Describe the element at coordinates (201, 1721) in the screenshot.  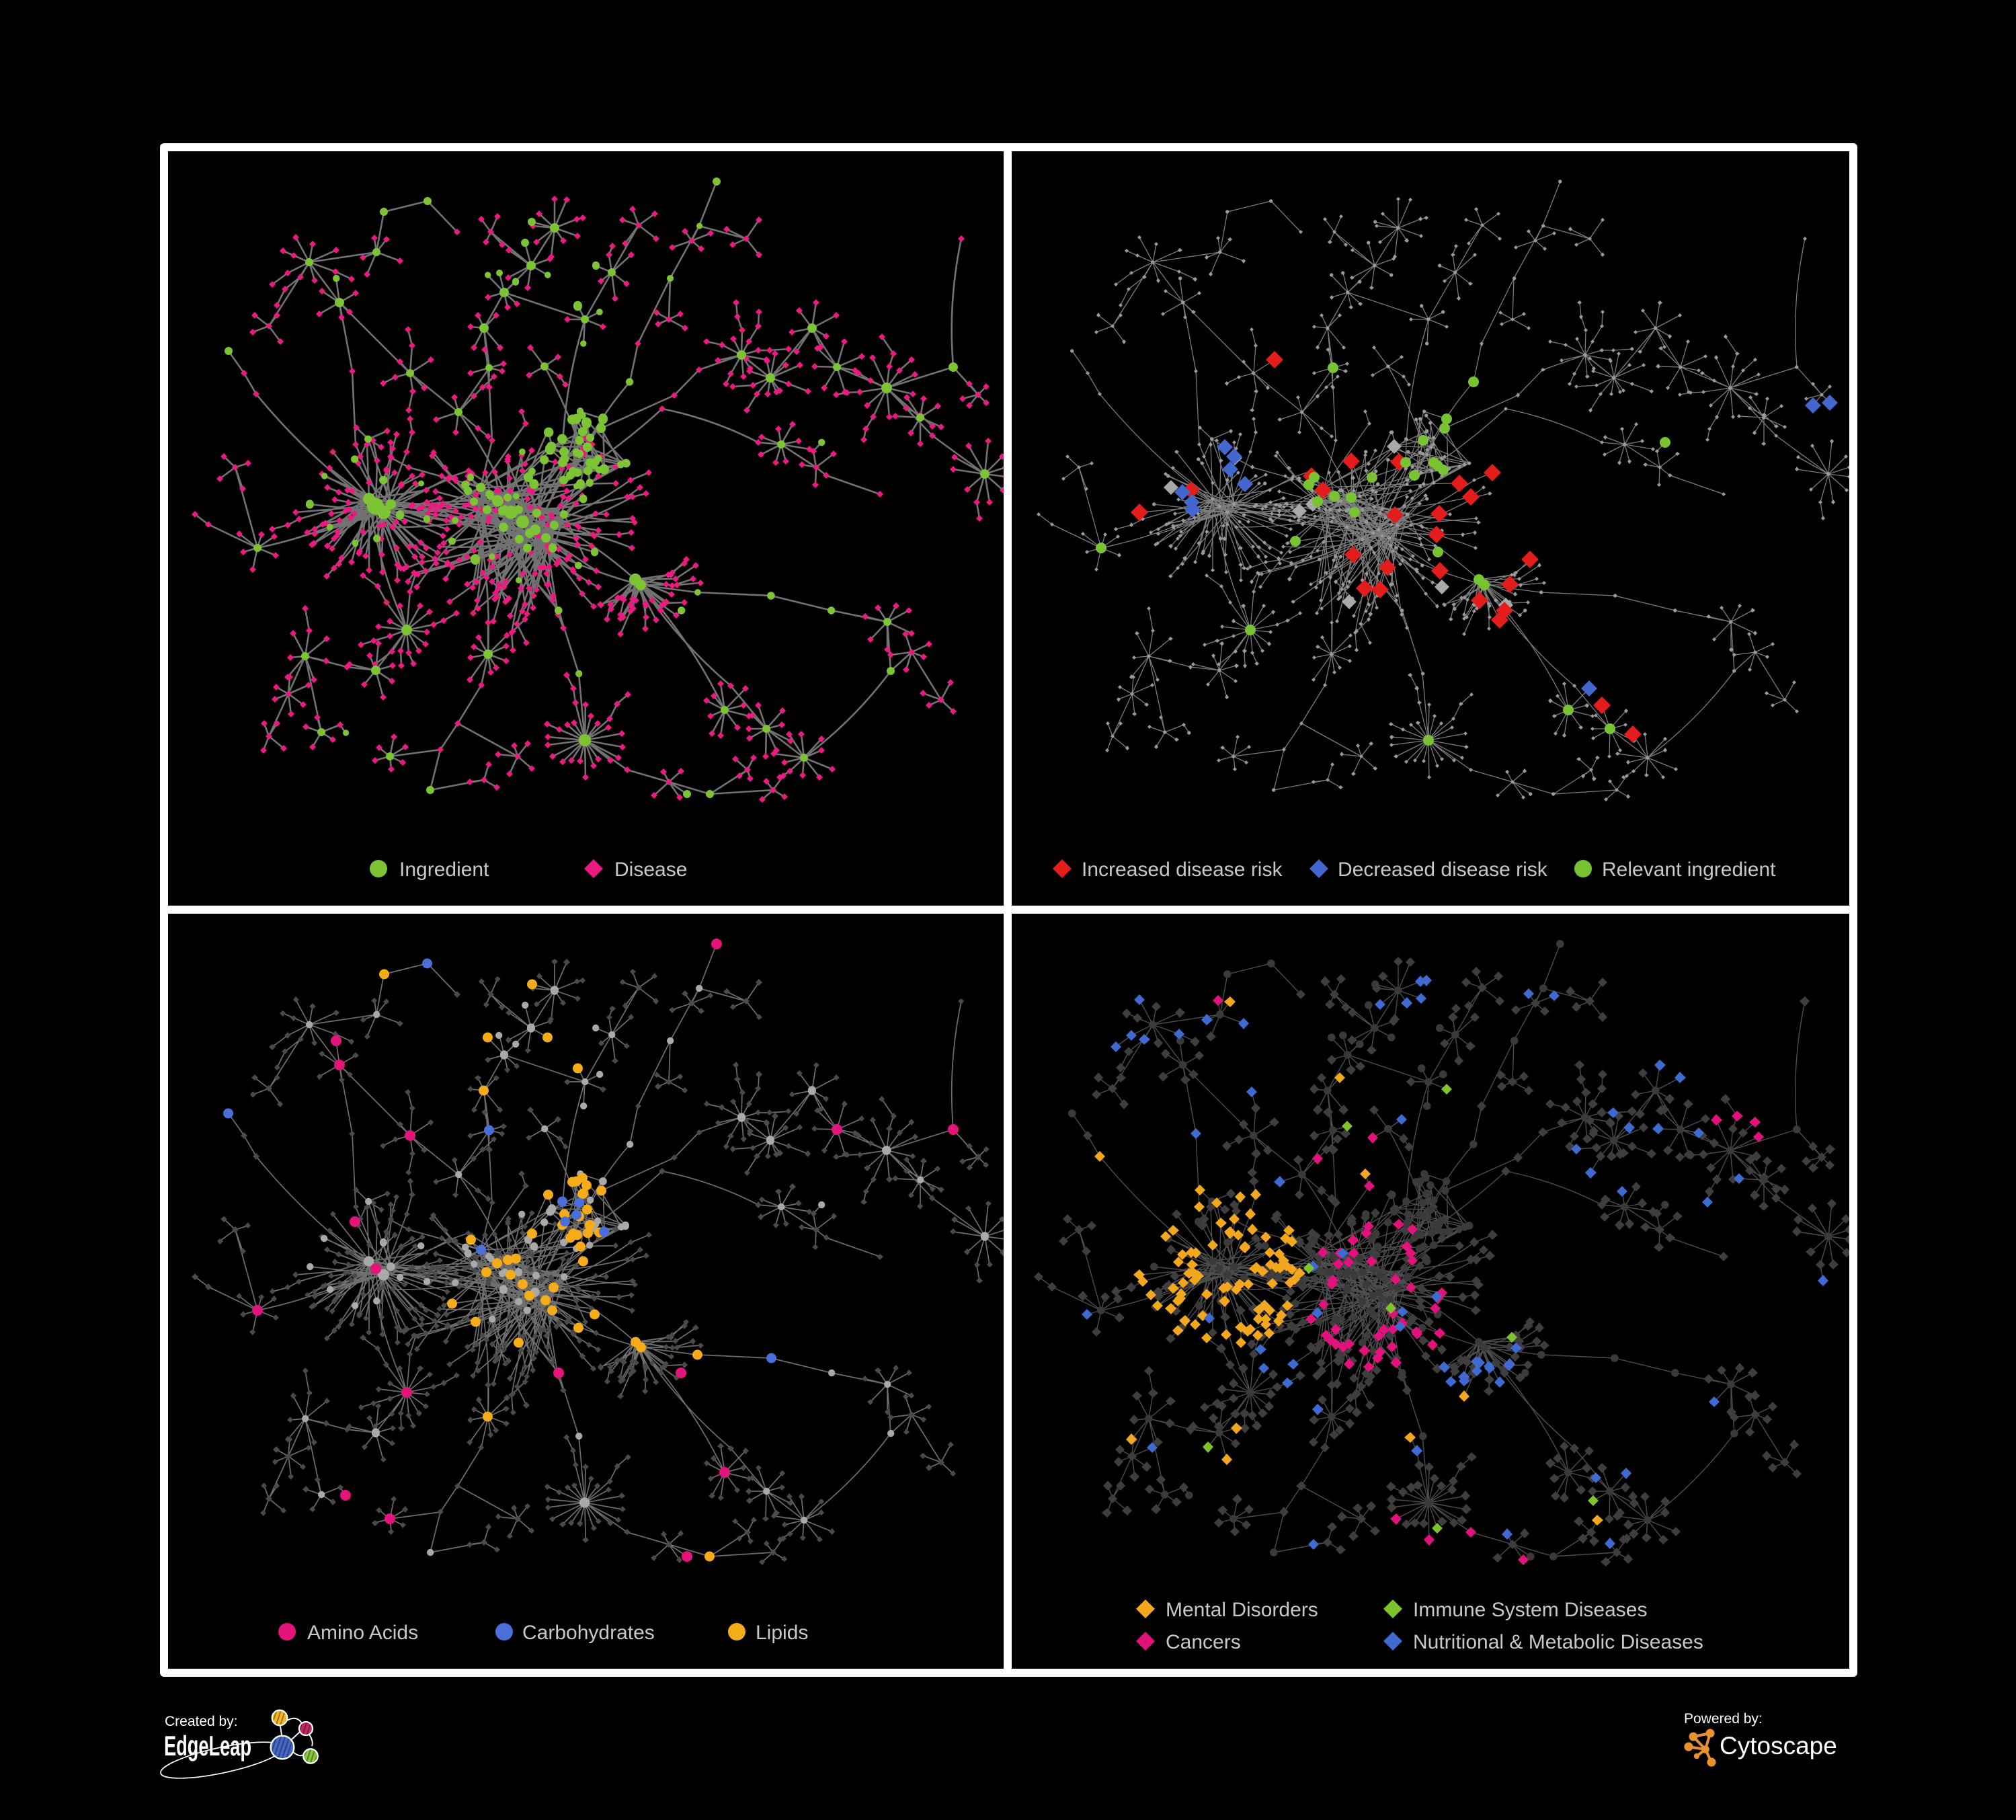
I see `svg-text: Created by:` at that location.